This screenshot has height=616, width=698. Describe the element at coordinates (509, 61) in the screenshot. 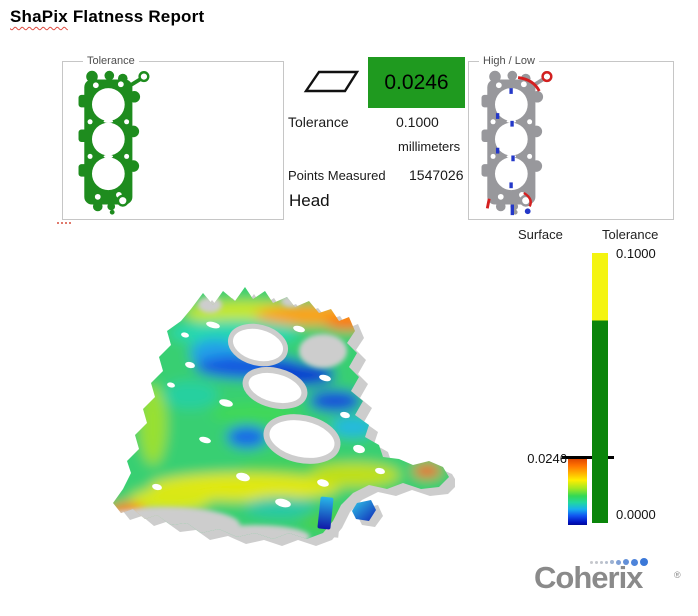

I see `high-low-groupbox-label: High / Low` at that location.